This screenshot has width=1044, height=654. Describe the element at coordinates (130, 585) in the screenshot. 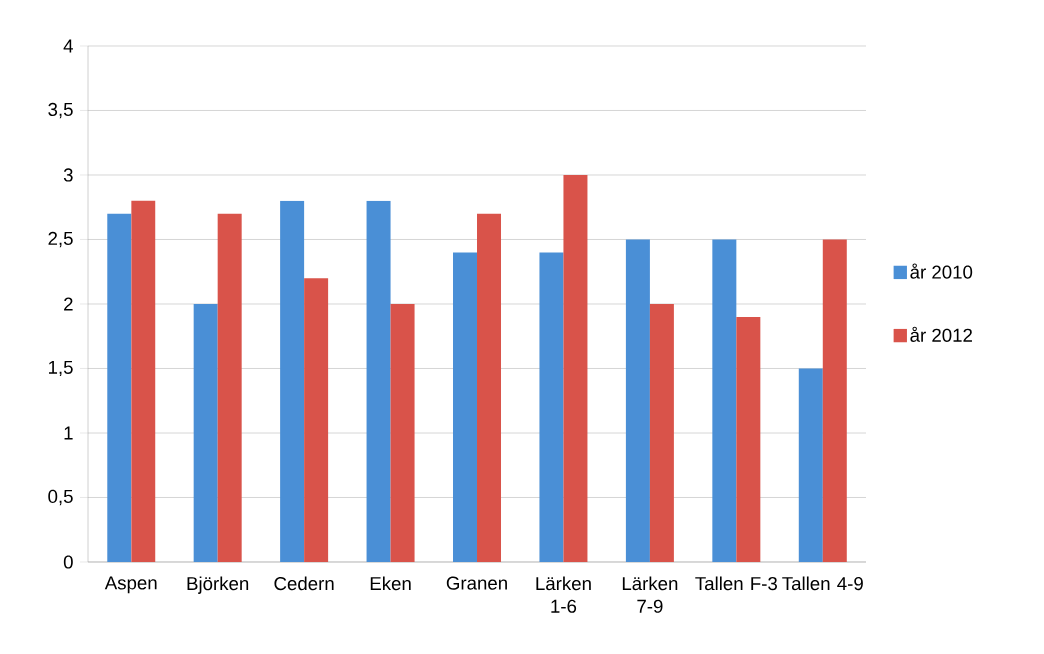

I see `x-tick-label: Aspen` at that location.